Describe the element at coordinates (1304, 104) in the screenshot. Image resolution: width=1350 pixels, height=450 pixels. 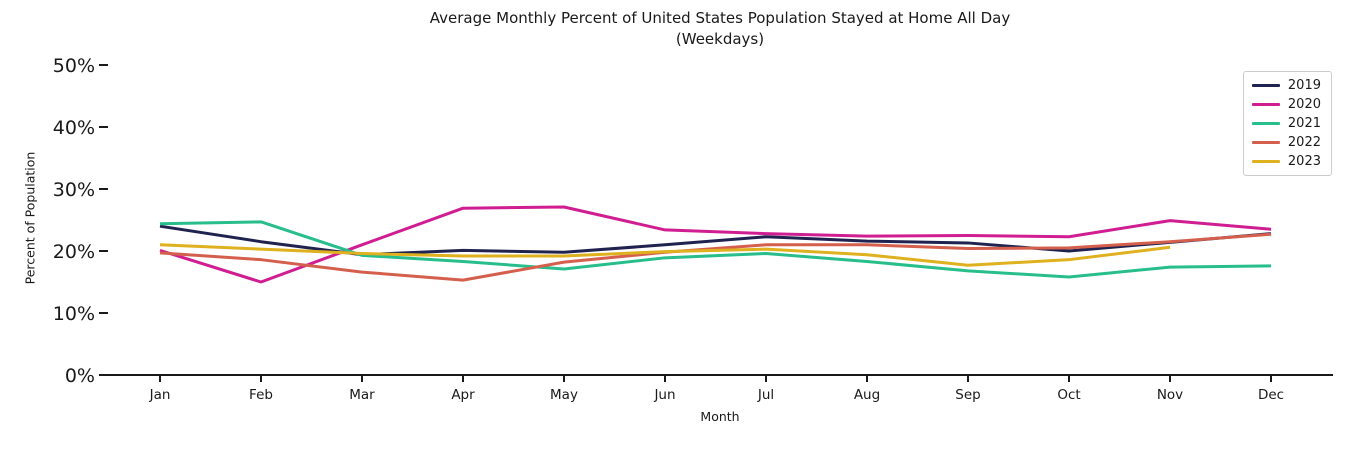
I see `legend-label: 2020` at that location.